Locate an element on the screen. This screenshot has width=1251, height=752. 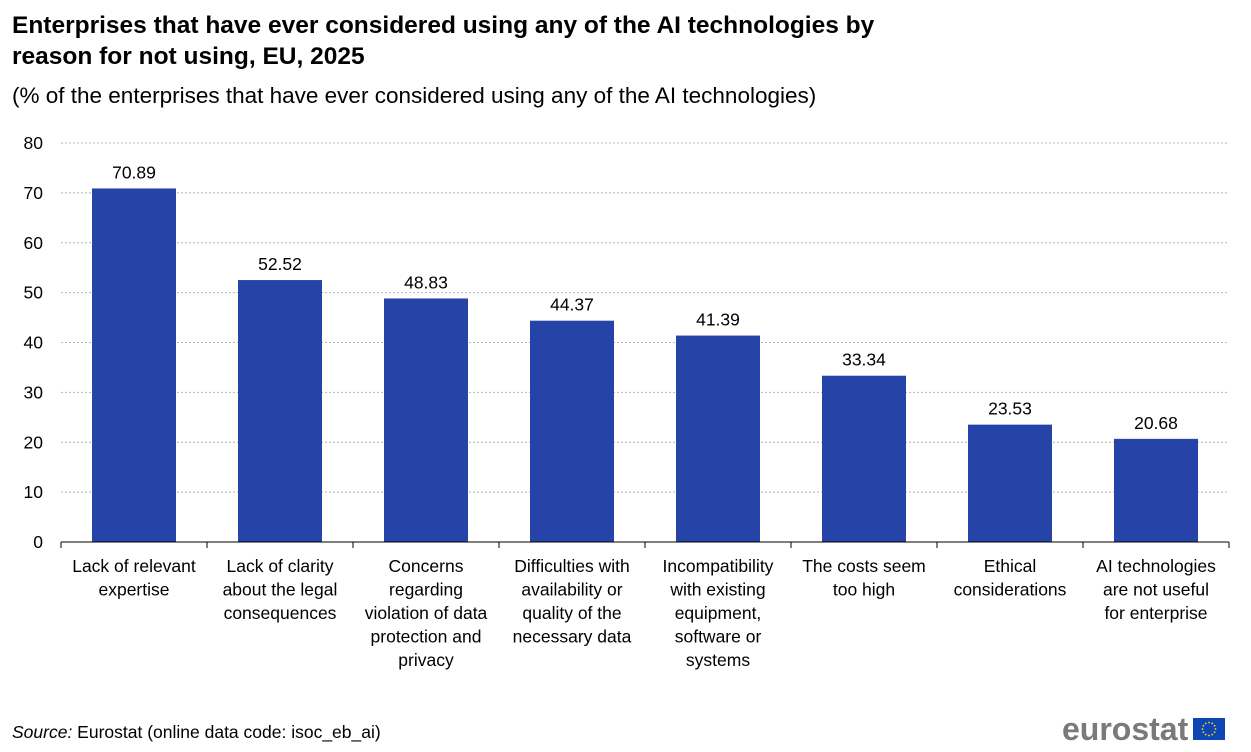
x-tick-label: The costs seem is located at coordinates (864, 566).